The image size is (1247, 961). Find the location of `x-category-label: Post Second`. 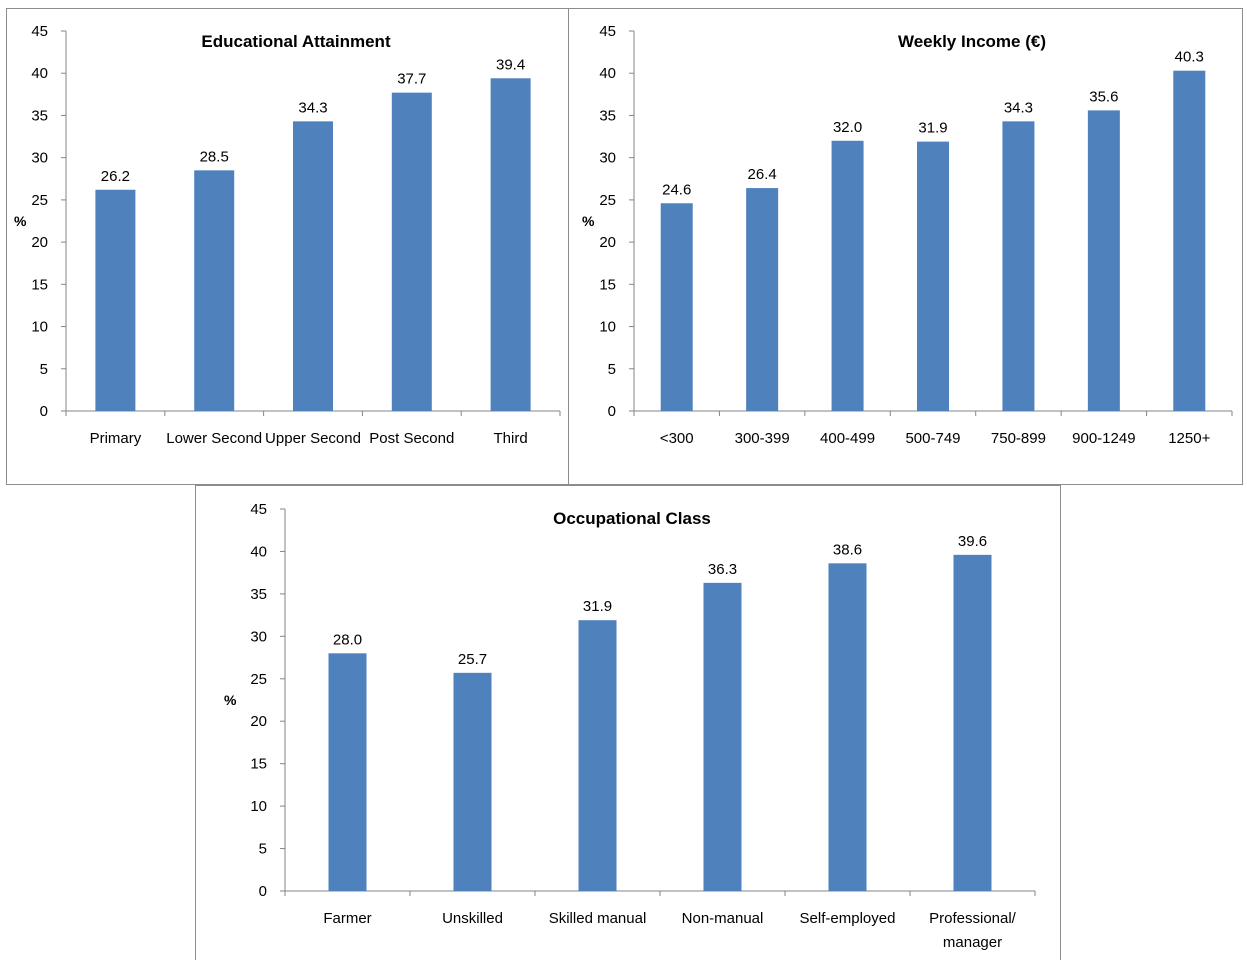

x-category-label: Post Second is located at coordinates (411, 438).